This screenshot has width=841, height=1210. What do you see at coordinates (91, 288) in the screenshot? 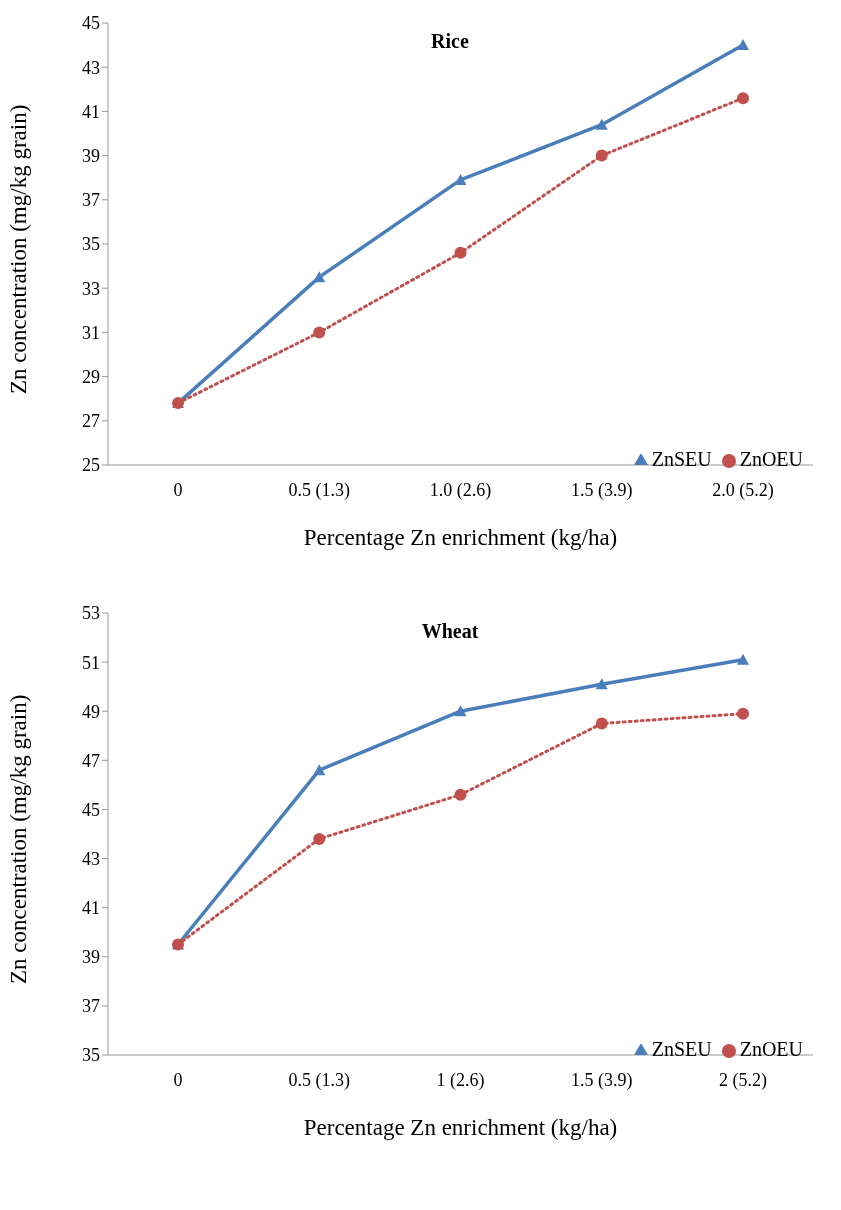
I see `y-tick-label: 33` at bounding box center [91, 288].